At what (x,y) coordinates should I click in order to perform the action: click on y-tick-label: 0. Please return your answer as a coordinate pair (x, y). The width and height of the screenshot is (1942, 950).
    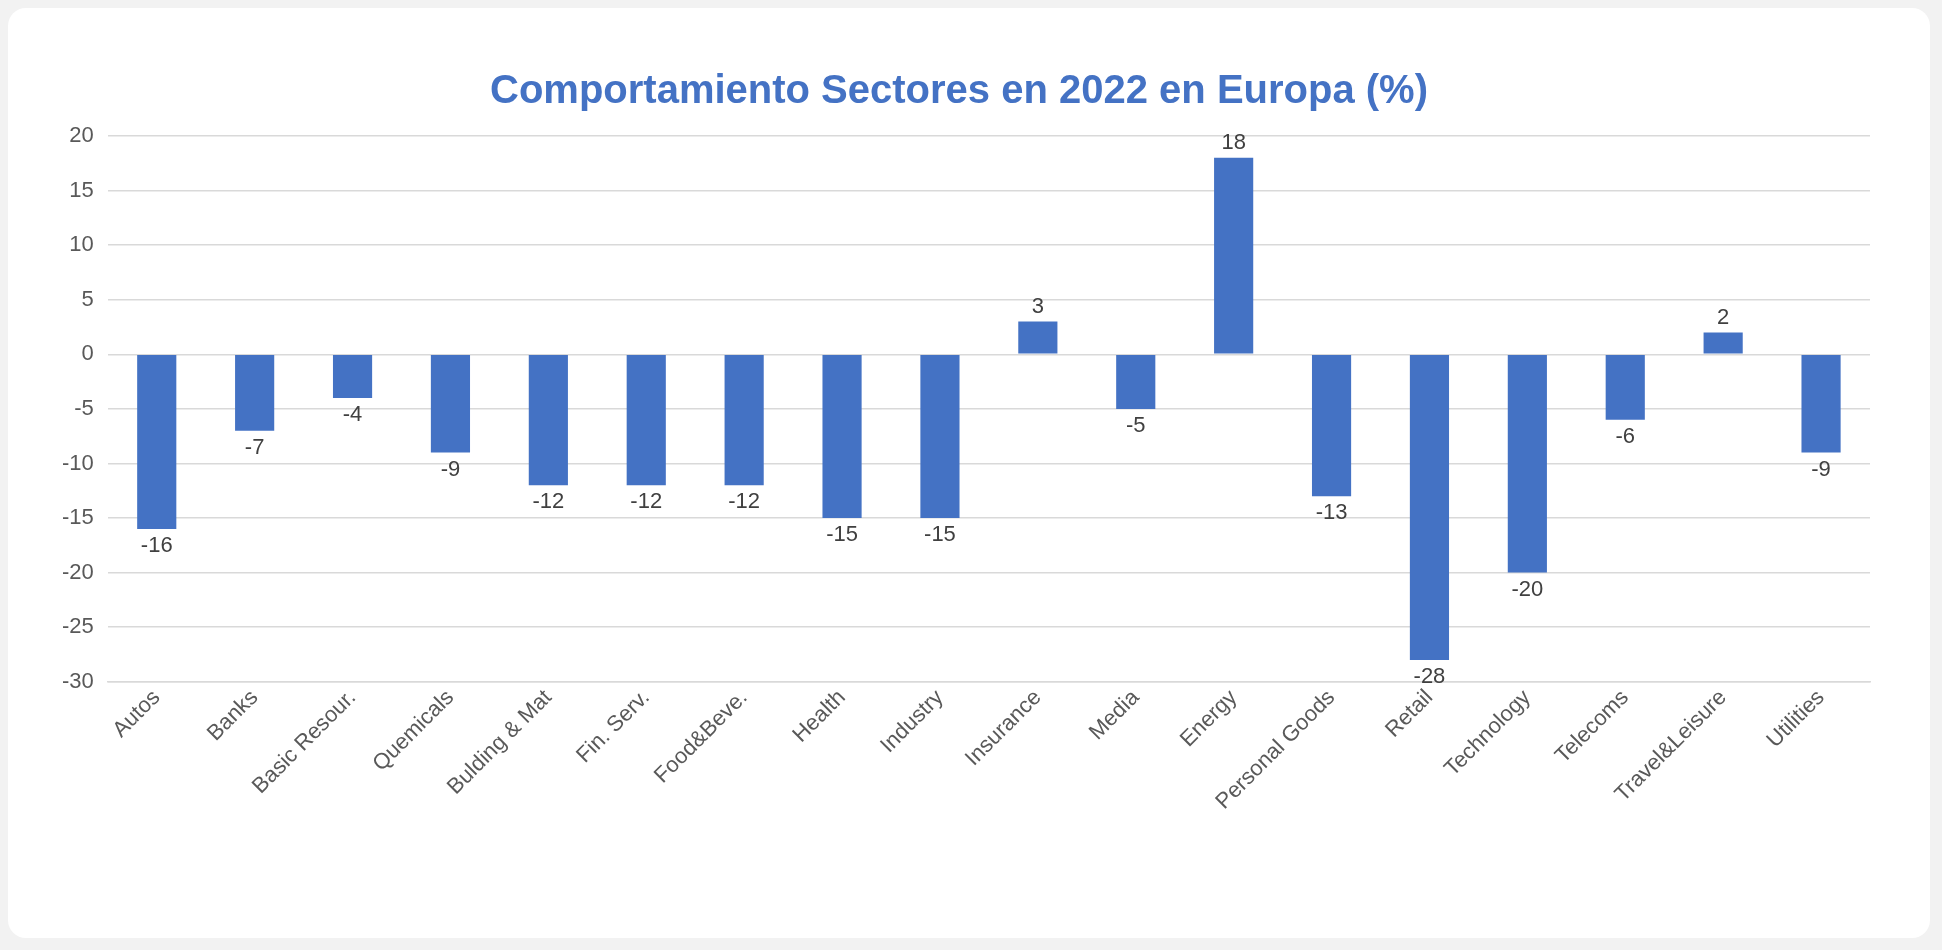
    Looking at the image, I should click on (87, 353).